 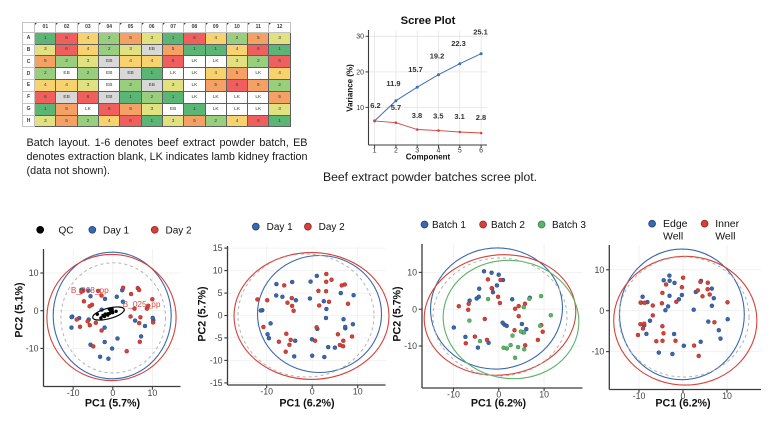 What do you see at coordinates (569, 225) in the screenshot?
I see `svg-text: Batch 3` at bounding box center [569, 225].